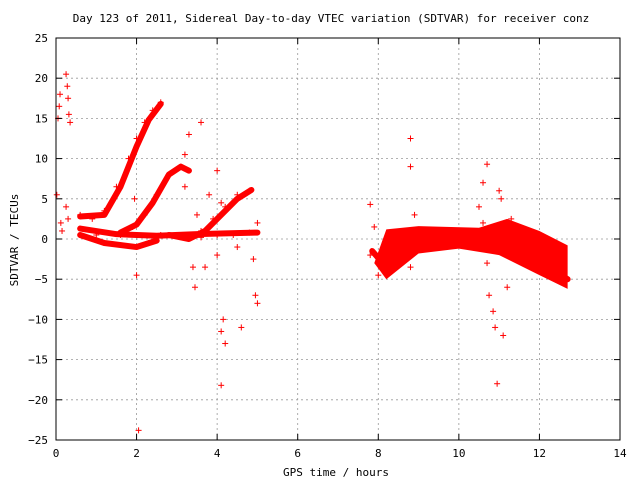 This screenshot has height=480, width=640. What do you see at coordinates (41, 159) in the screenshot?
I see `y-tick-label: 10` at bounding box center [41, 159].